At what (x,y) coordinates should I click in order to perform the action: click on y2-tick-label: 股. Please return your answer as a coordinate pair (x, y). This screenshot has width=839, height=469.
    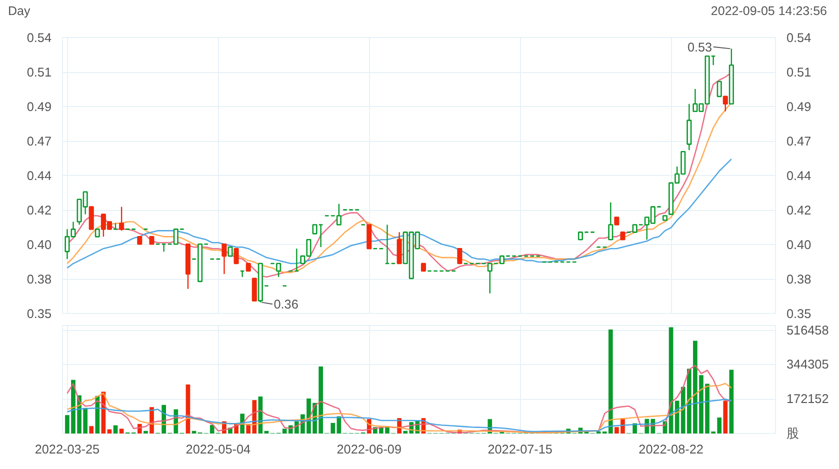
    Looking at the image, I should click on (793, 433).